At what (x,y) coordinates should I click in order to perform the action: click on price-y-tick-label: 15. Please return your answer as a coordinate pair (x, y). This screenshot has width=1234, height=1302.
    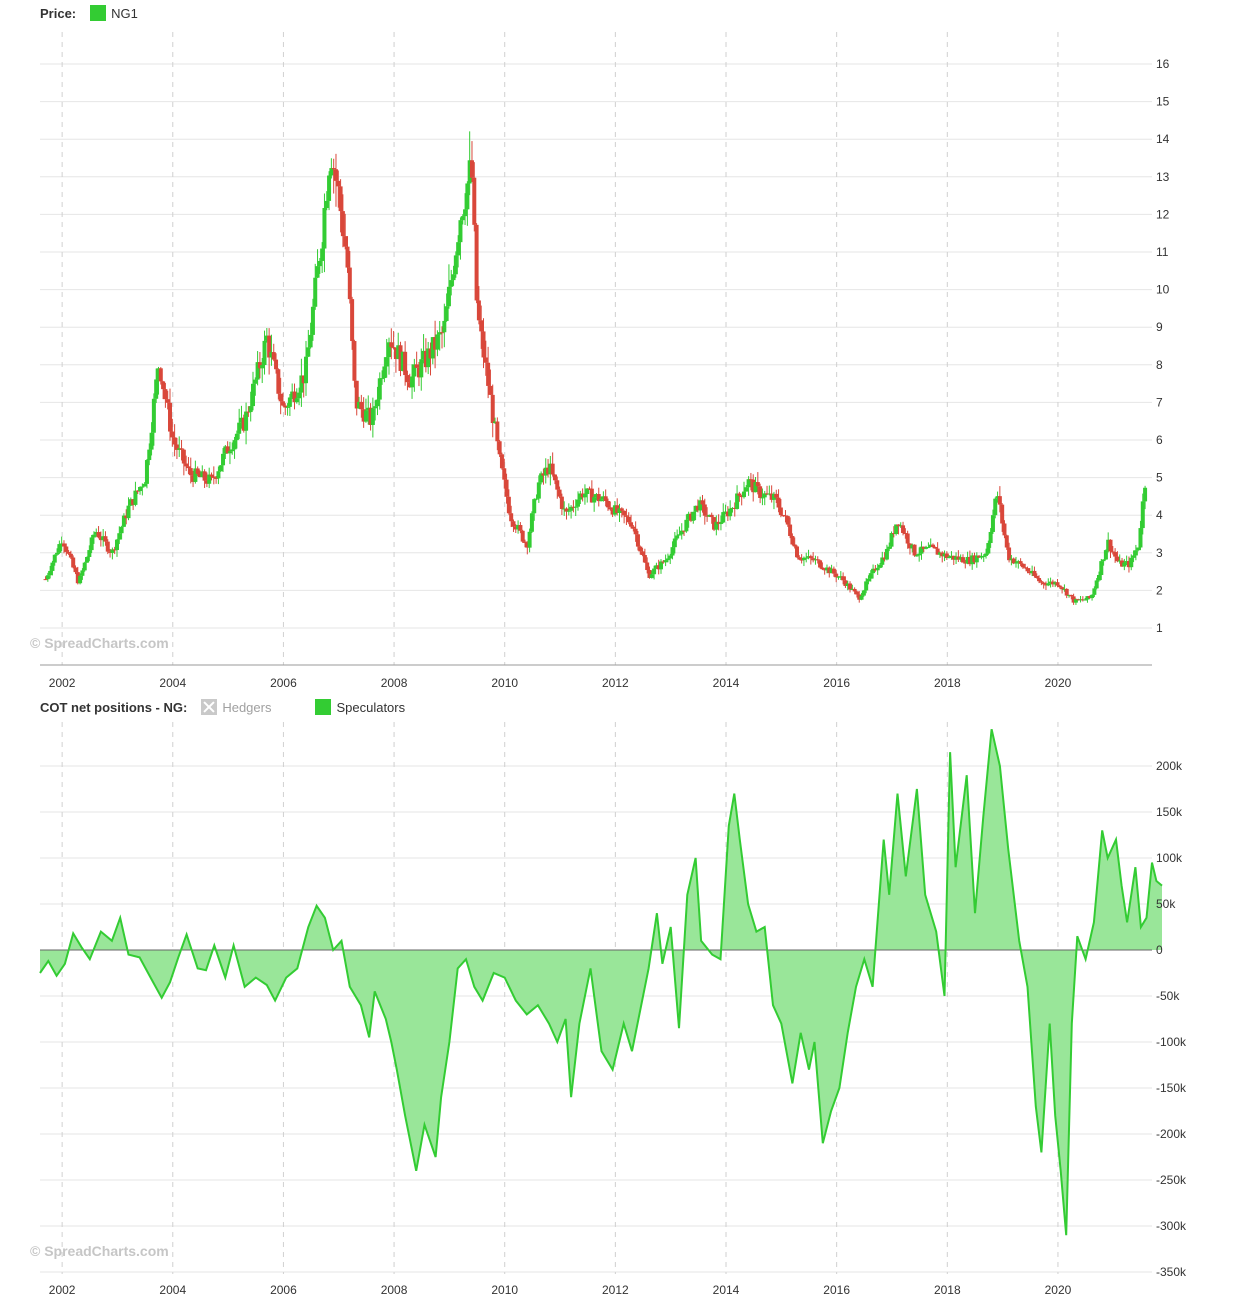
    Looking at the image, I should click on (1163, 102).